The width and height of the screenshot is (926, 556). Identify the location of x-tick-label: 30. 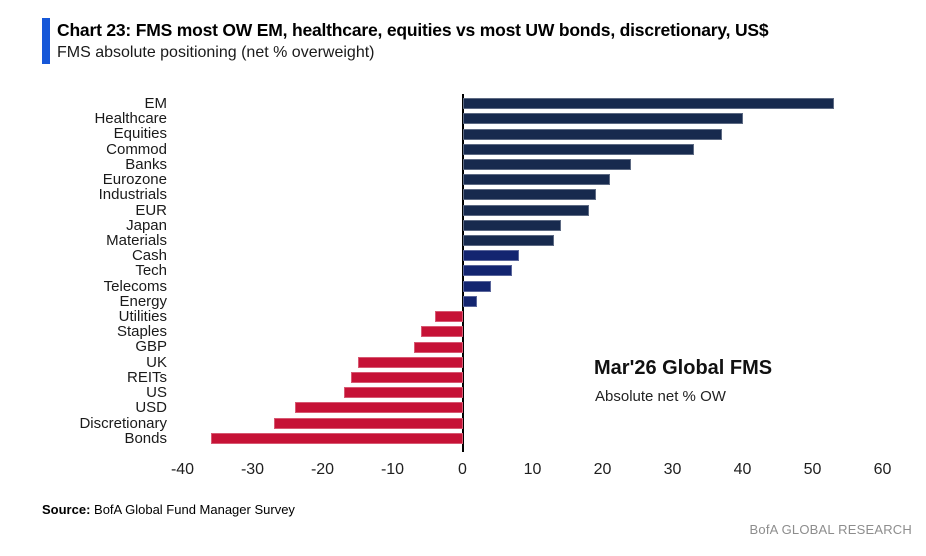
(672, 469).